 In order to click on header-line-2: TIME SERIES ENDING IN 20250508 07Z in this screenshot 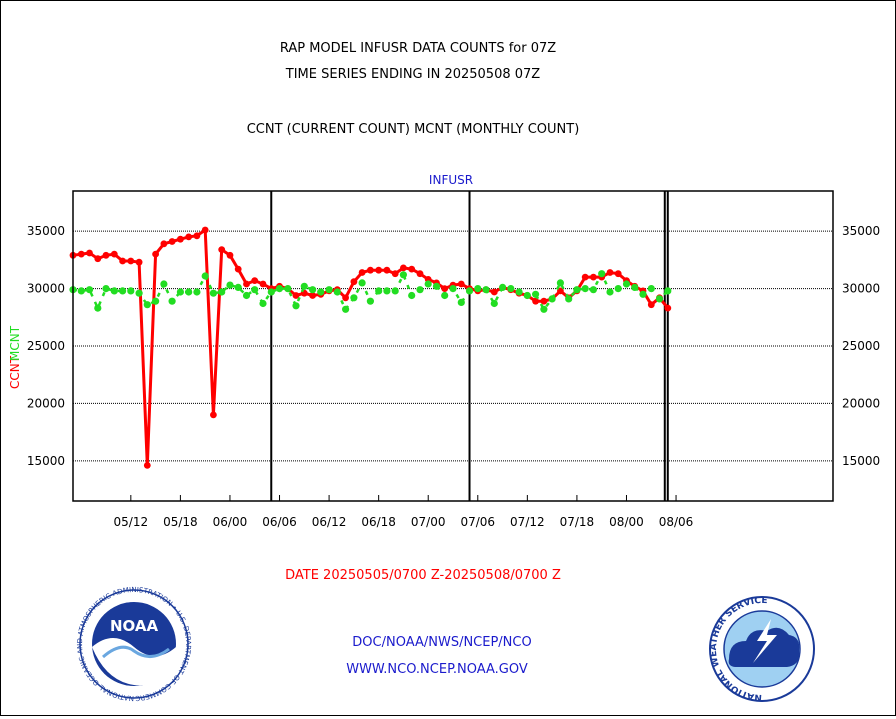, I will do `click(413, 74)`.